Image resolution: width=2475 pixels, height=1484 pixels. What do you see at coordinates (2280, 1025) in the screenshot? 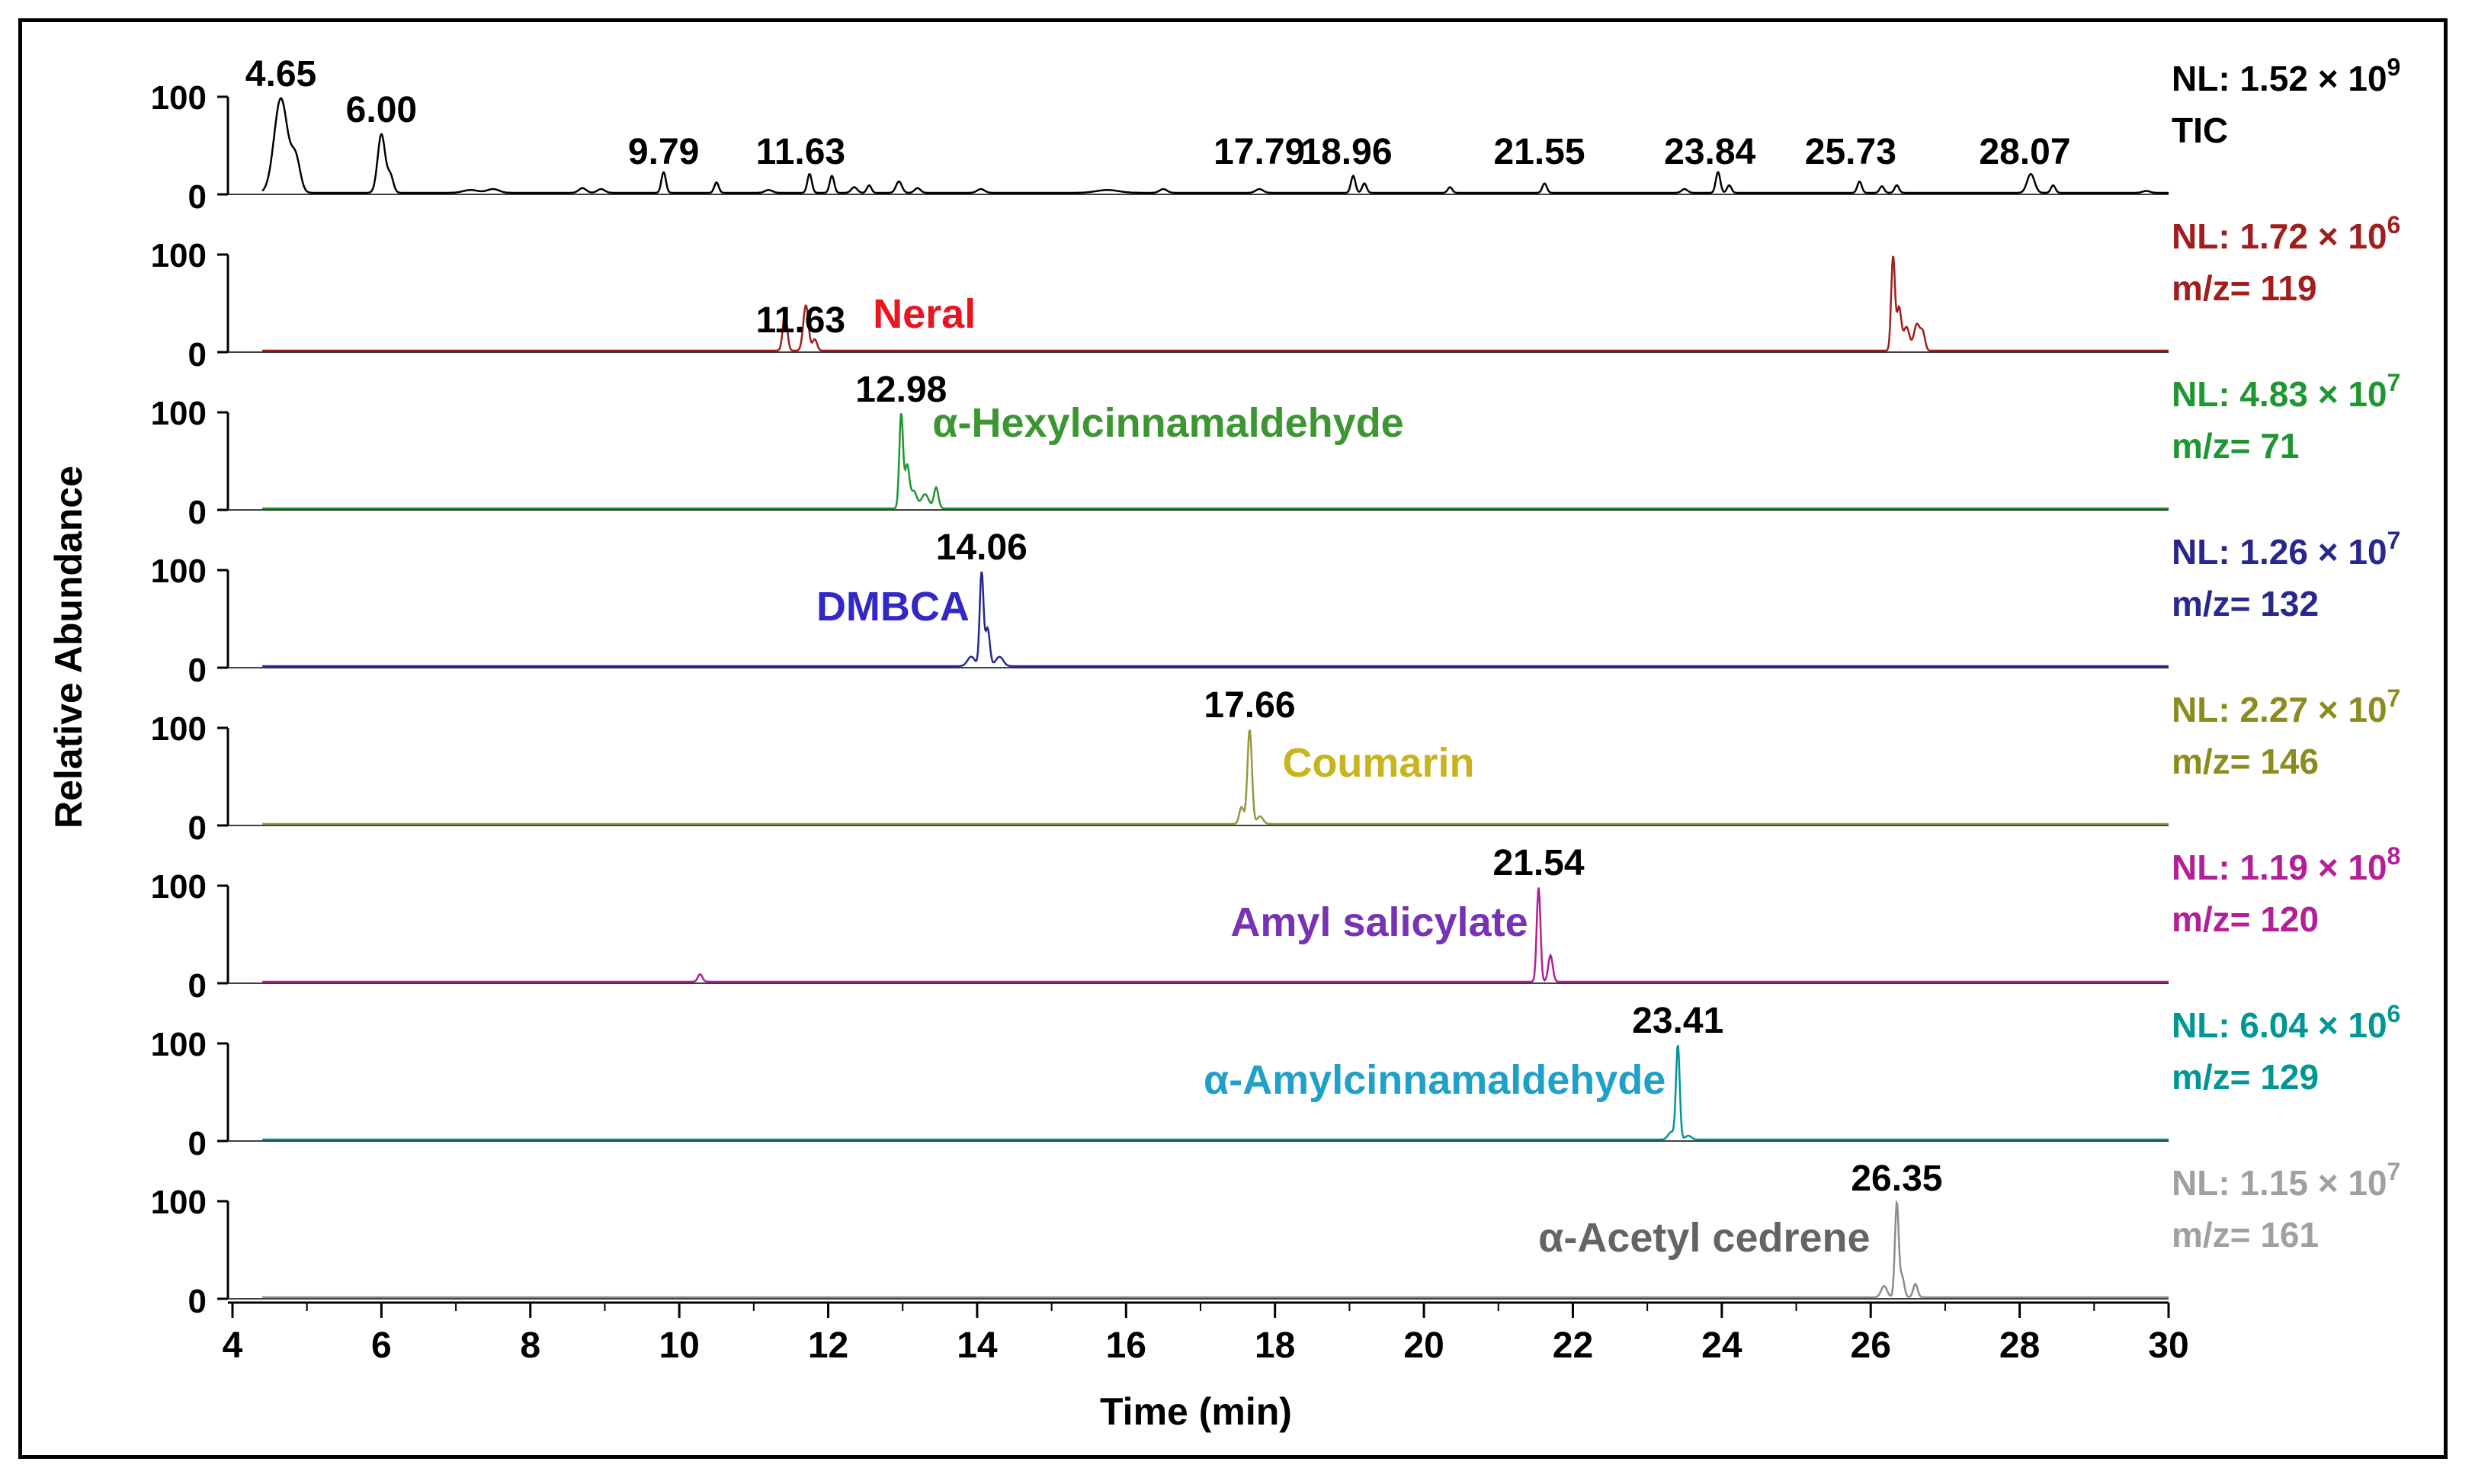
I see `nl-value: NL: 6.04 × 10` at bounding box center [2280, 1025].